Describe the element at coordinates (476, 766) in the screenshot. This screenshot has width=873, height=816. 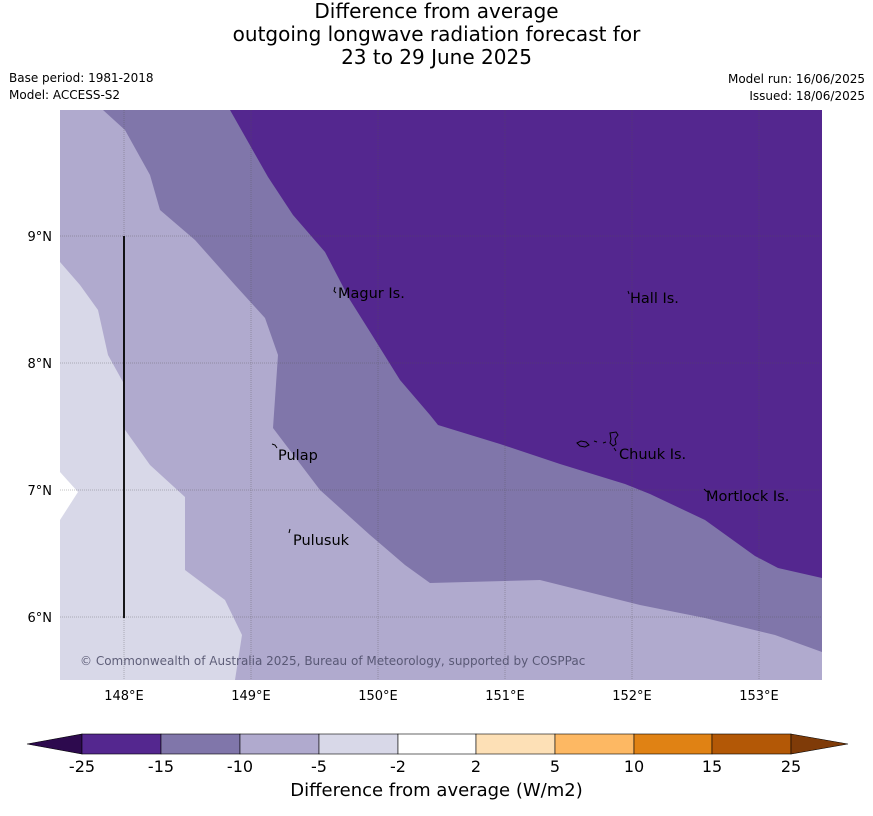
I see `colorbar-tick: 2` at that location.